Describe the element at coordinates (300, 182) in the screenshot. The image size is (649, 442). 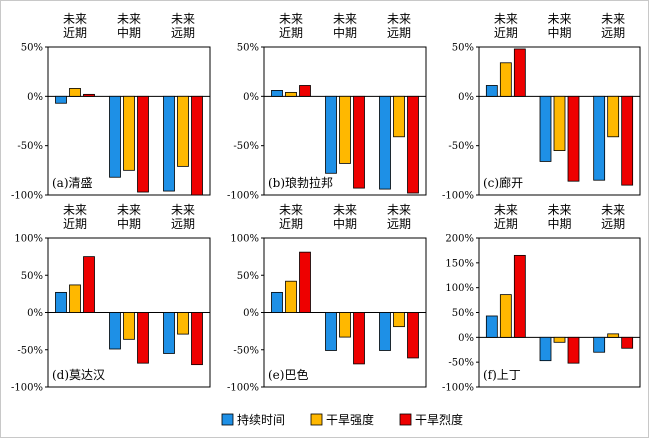
I see `panel-title: (b)琅勃拉邦` at that location.